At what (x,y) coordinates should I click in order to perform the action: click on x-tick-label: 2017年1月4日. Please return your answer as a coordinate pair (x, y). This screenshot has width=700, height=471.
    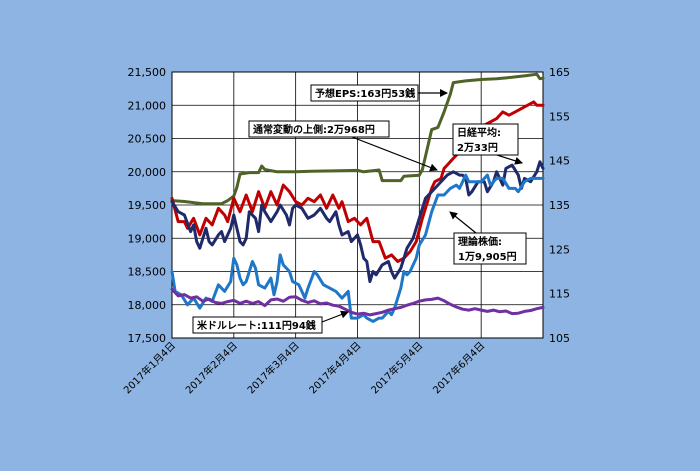
    Looking at the image, I should click on (149, 367).